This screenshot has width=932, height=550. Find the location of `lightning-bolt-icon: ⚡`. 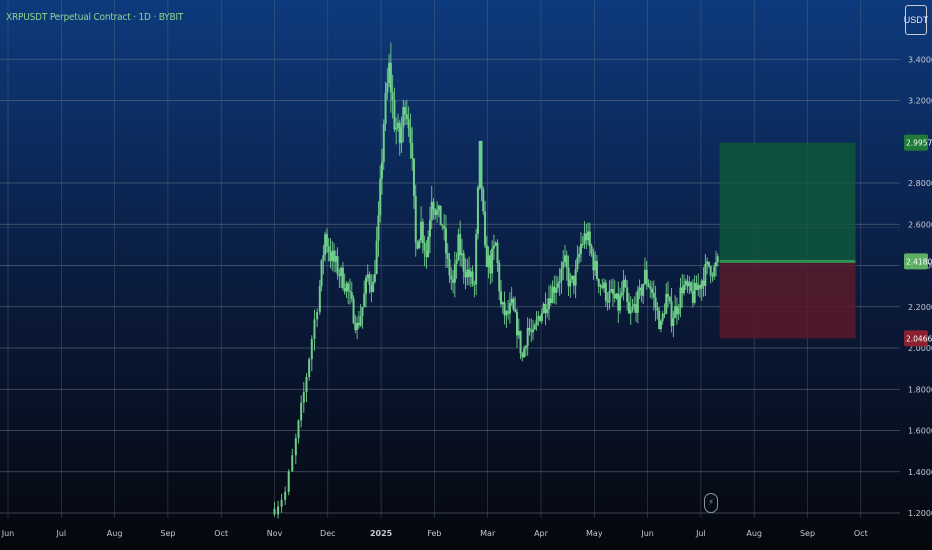

lightning-bolt-icon: ⚡ is located at coordinates (711, 503).